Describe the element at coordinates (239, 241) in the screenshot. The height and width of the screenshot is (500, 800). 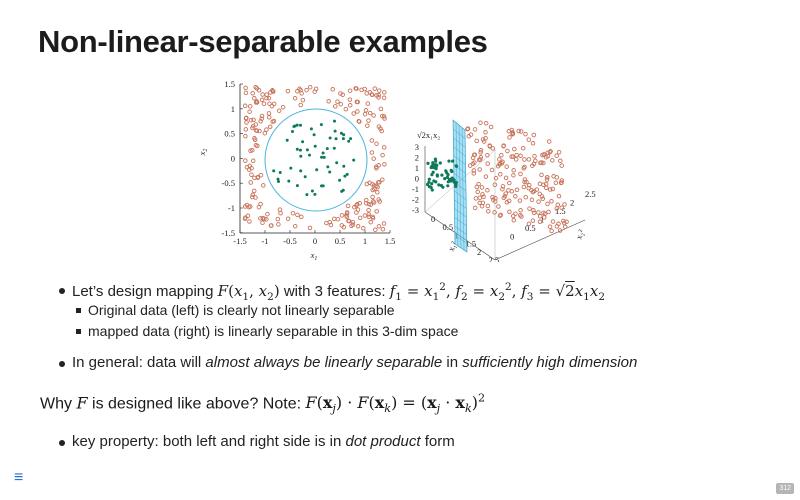
I see `left-x-tick-label: -1.5` at that location.